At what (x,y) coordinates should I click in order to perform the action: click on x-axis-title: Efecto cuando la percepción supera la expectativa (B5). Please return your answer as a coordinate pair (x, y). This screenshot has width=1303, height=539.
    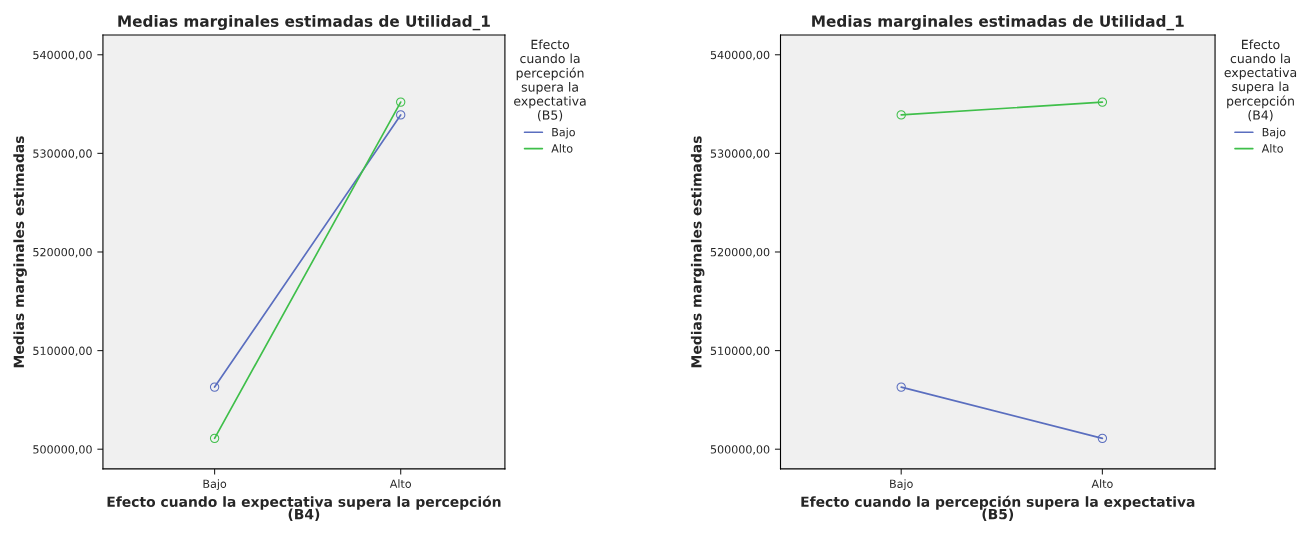
    Looking at the image, I should click on (998, 508).